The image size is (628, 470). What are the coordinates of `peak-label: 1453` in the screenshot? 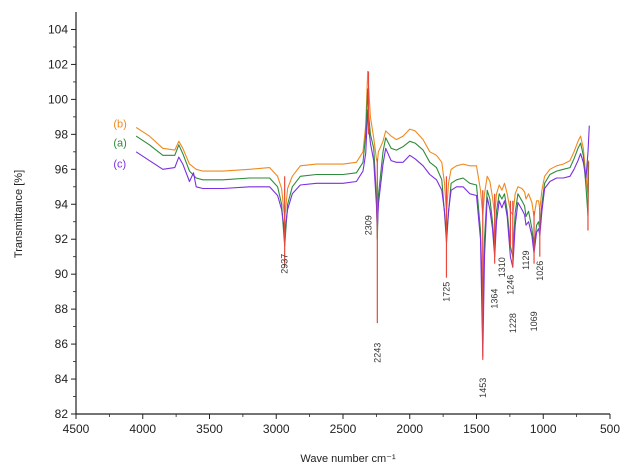 It's located at (483, 388).